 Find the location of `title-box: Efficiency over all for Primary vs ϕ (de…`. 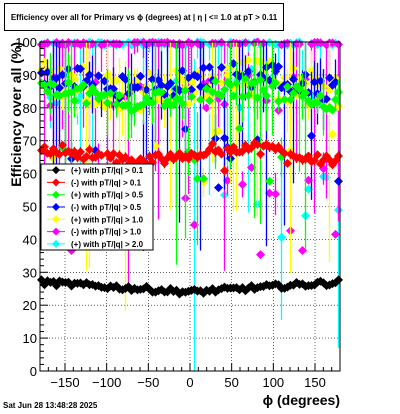

title-box: Efficiency over all for Primary vs ϕ (de… is located at coordinates (144, 17).